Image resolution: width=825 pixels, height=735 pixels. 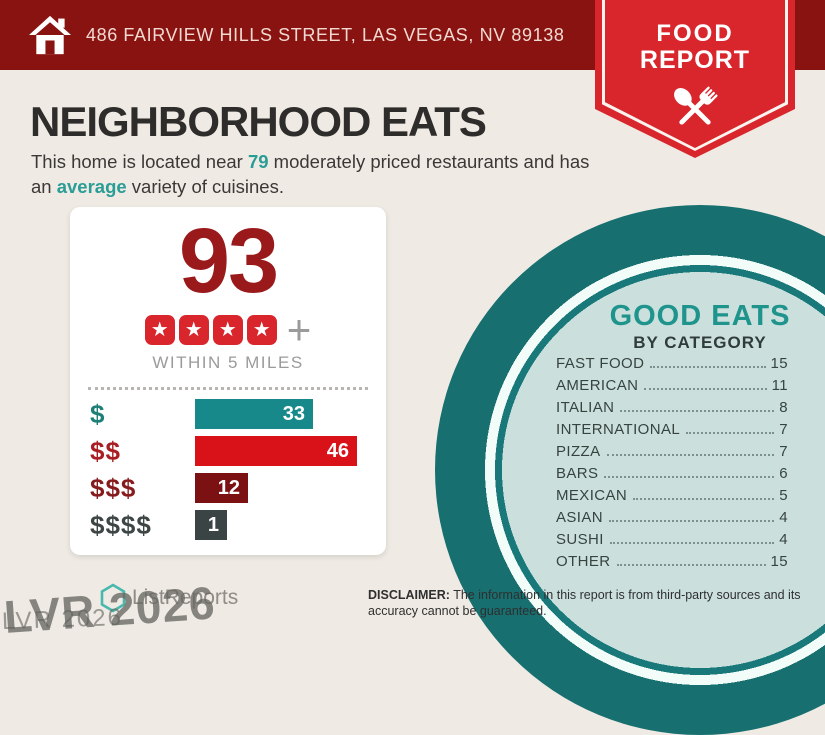 I want to click on category-row: PIZZA 7, so click(x=672, y=454).